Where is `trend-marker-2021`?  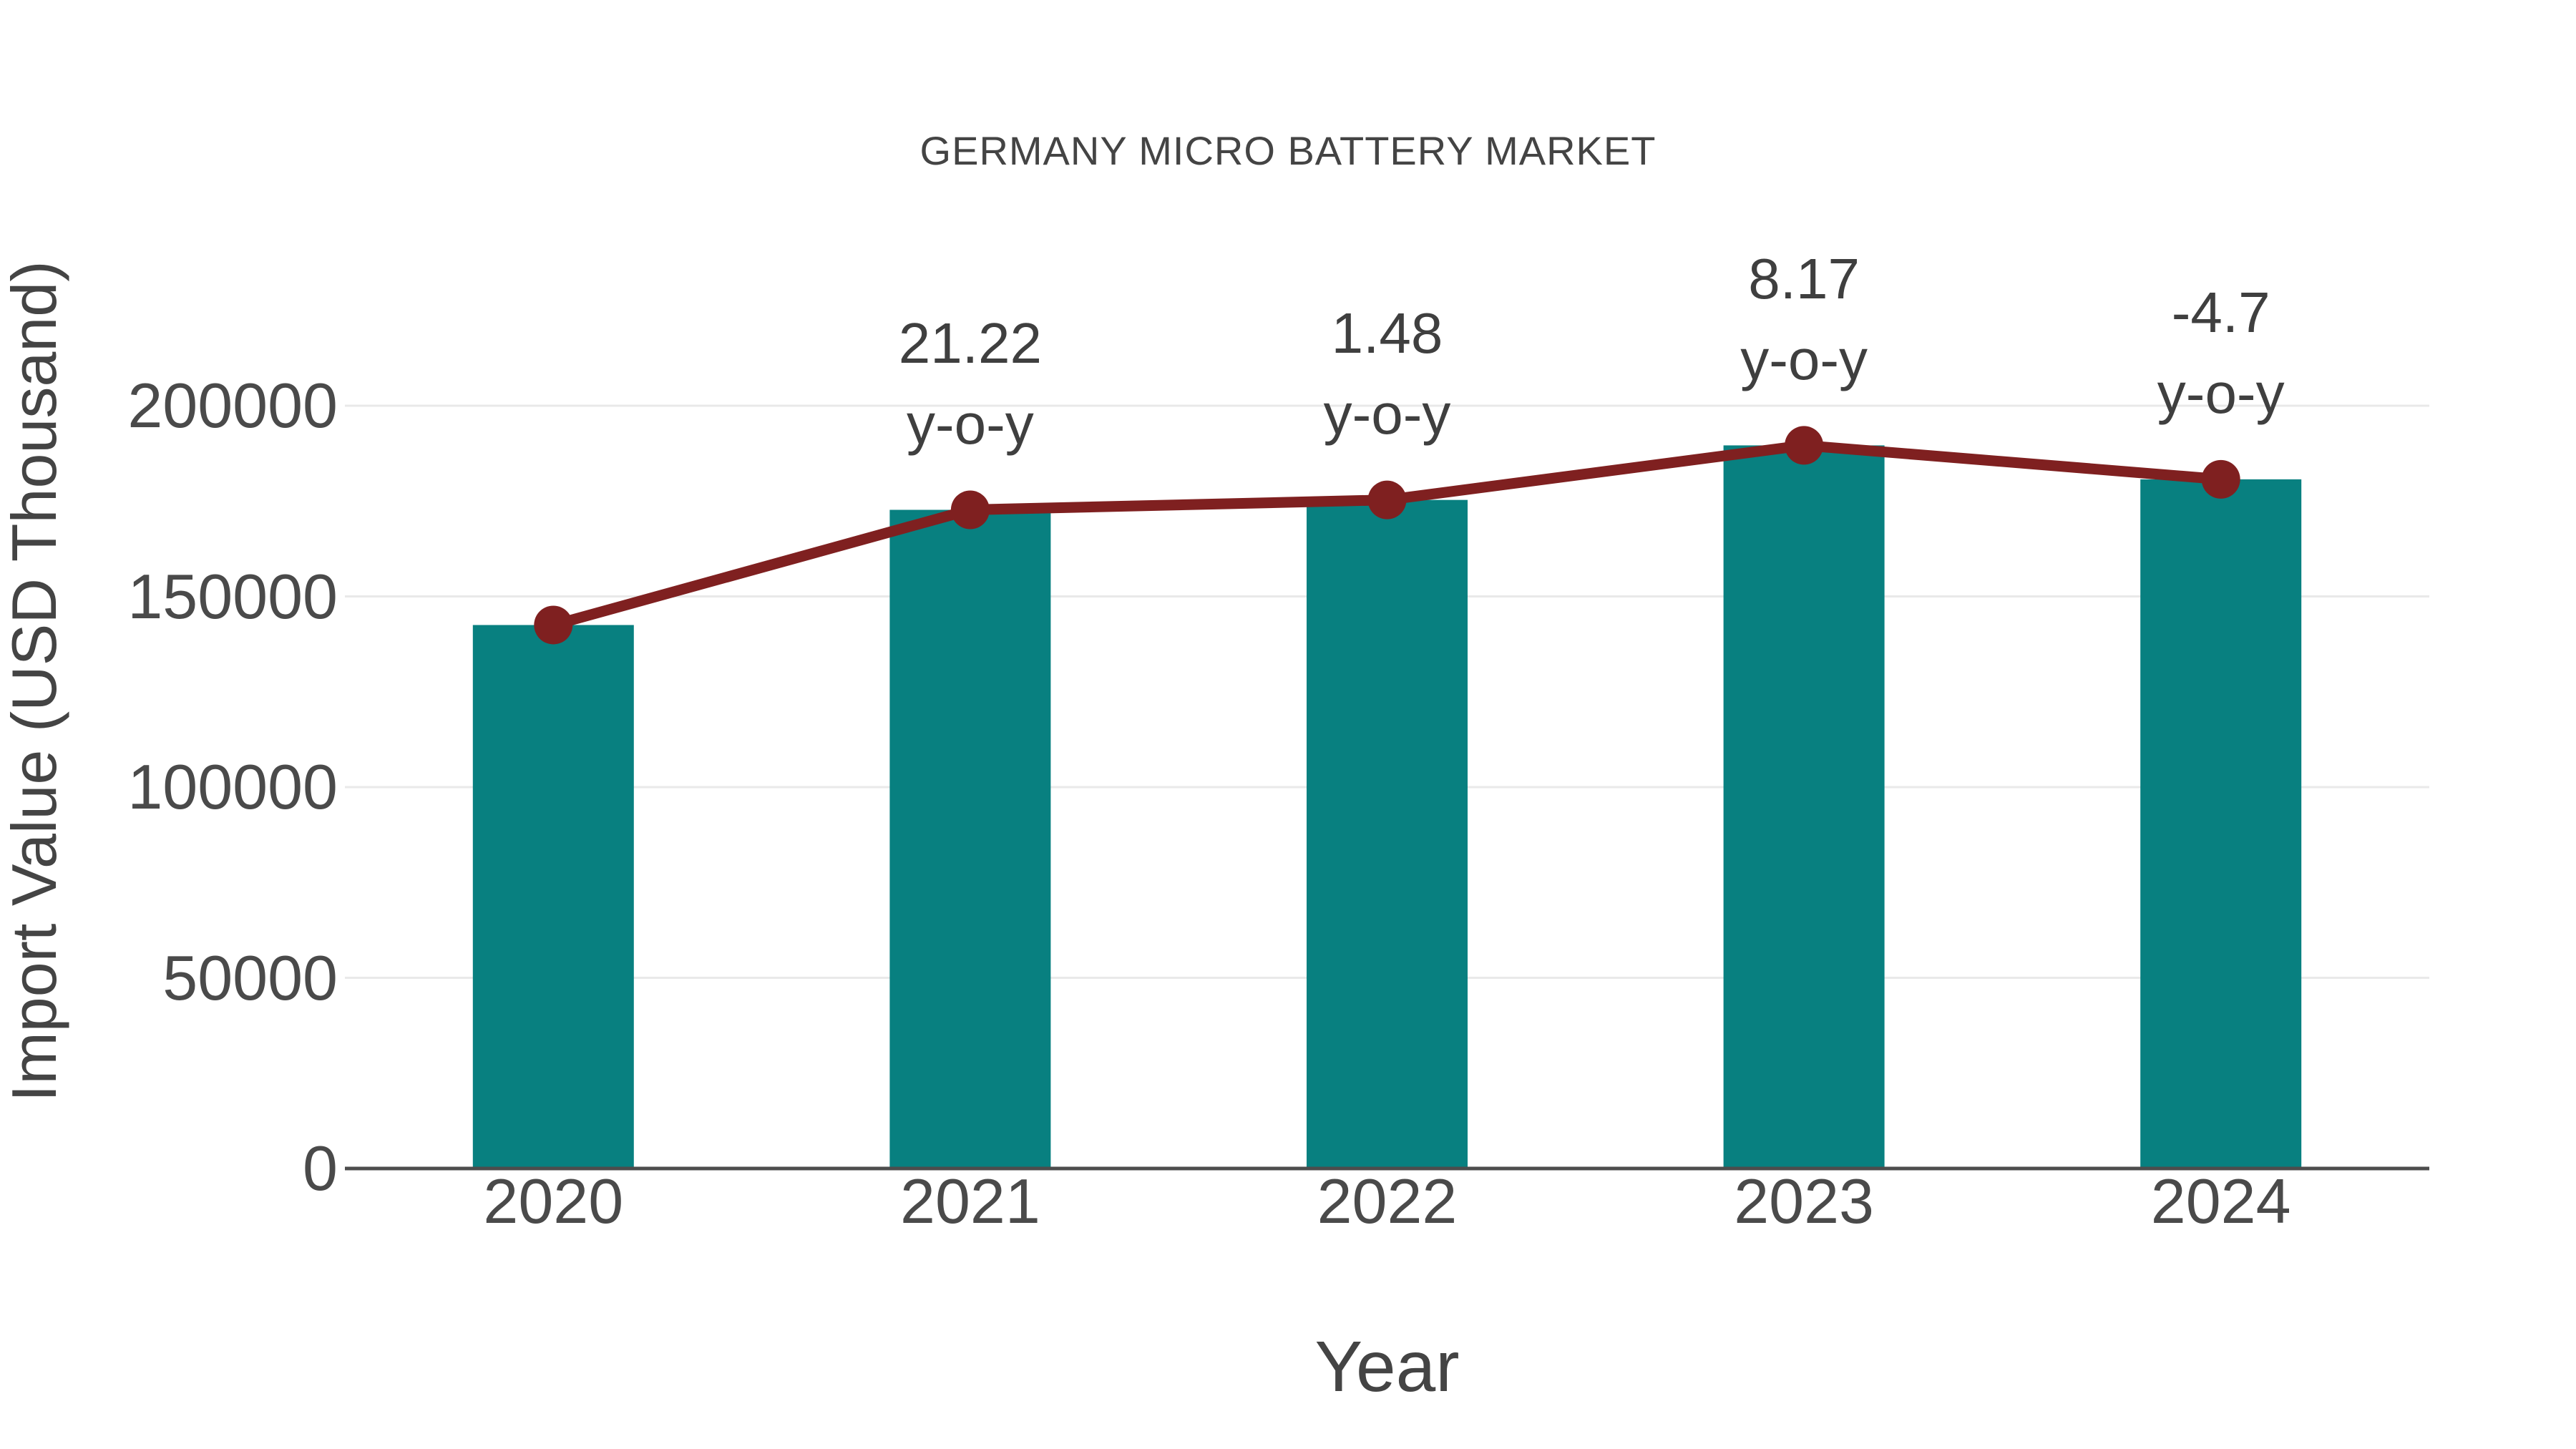
trend-marker-2021 is located at coordinates (970, 510).